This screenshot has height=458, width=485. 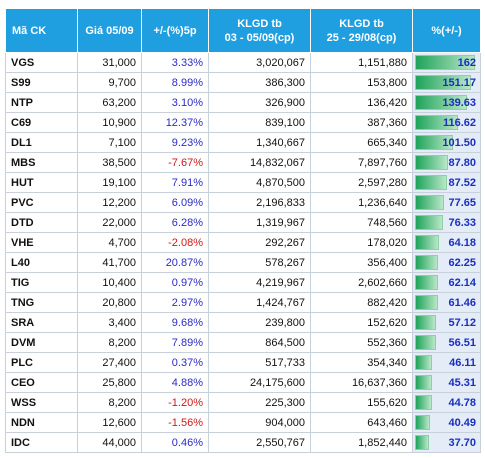 I want to click on cell-text: 7,100, so click(x=122, y=142).